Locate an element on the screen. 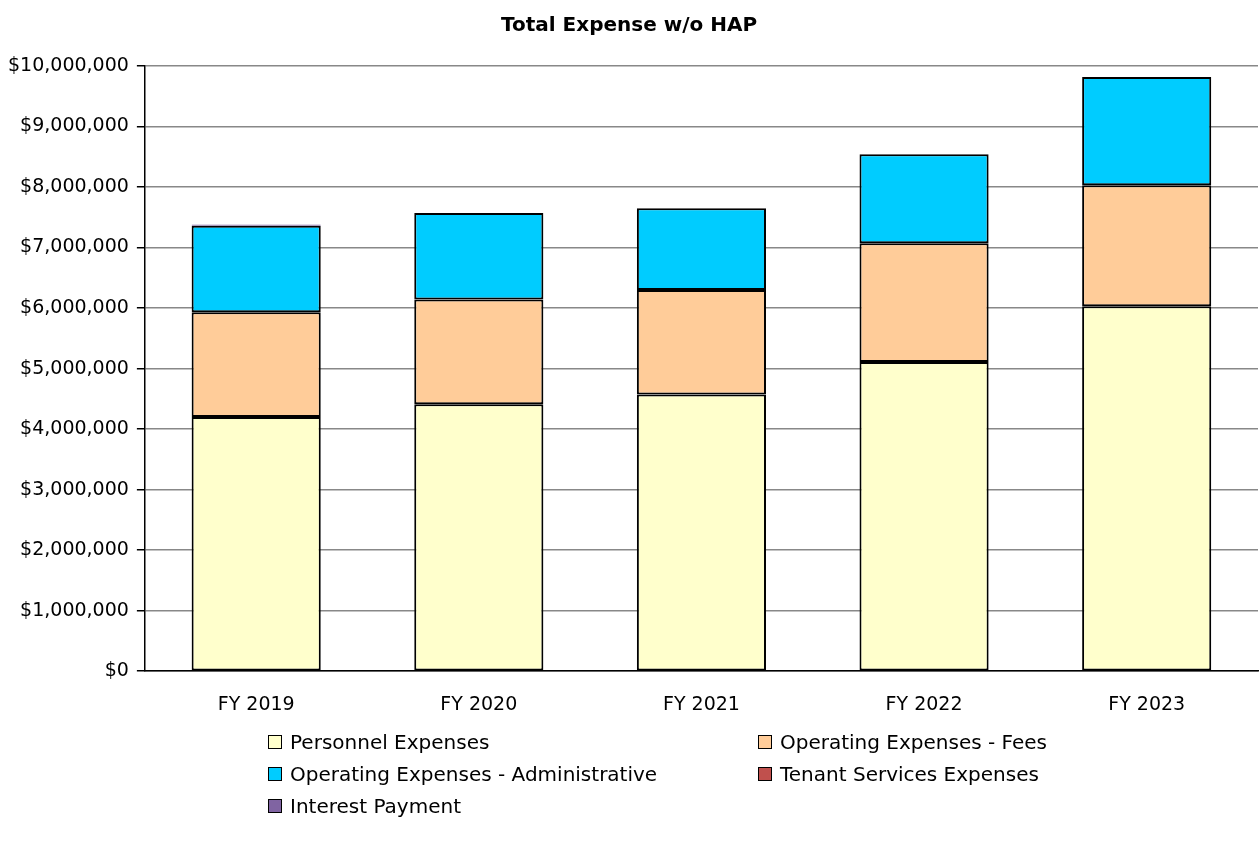 The height and width of the screenshot is (855, 1260). y-tick-label: $4,000,000 is located at coordinates (74, 427).